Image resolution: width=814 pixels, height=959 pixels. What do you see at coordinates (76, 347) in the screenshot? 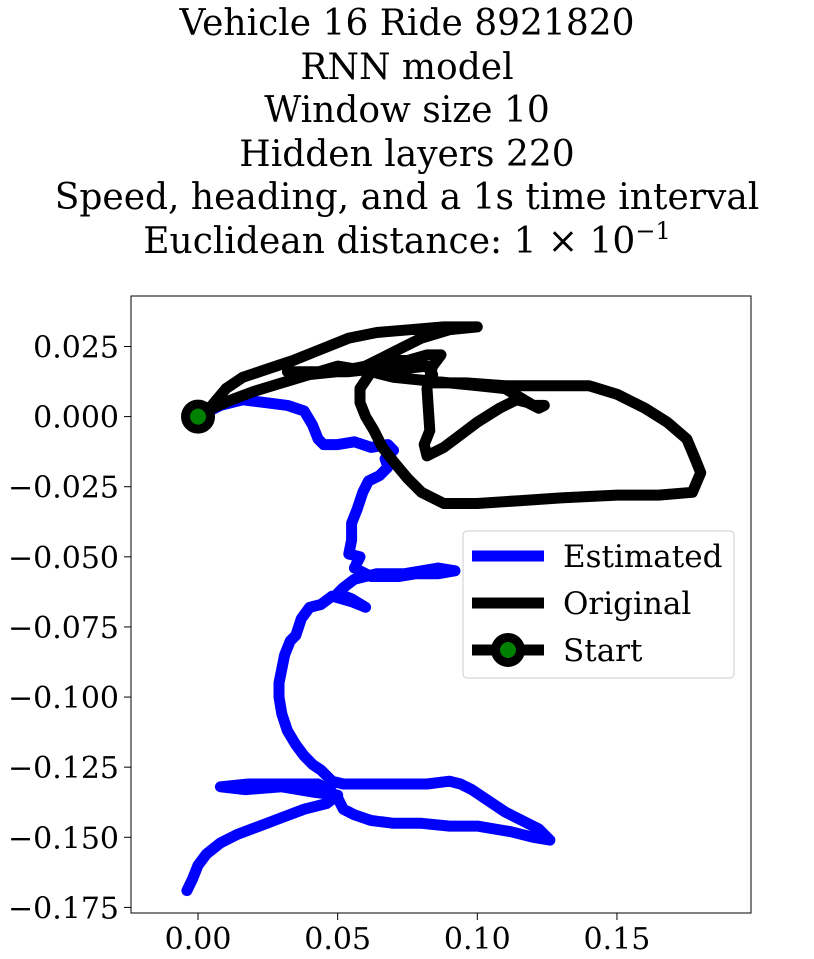
I see `y-tick-label: 0.025` at bounding box center [76, 347].